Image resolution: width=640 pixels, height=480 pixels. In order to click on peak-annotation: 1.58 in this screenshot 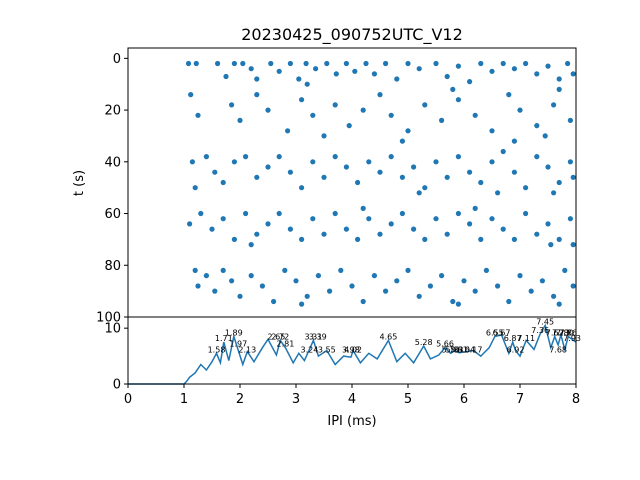, I will do `click(217, 349)`.